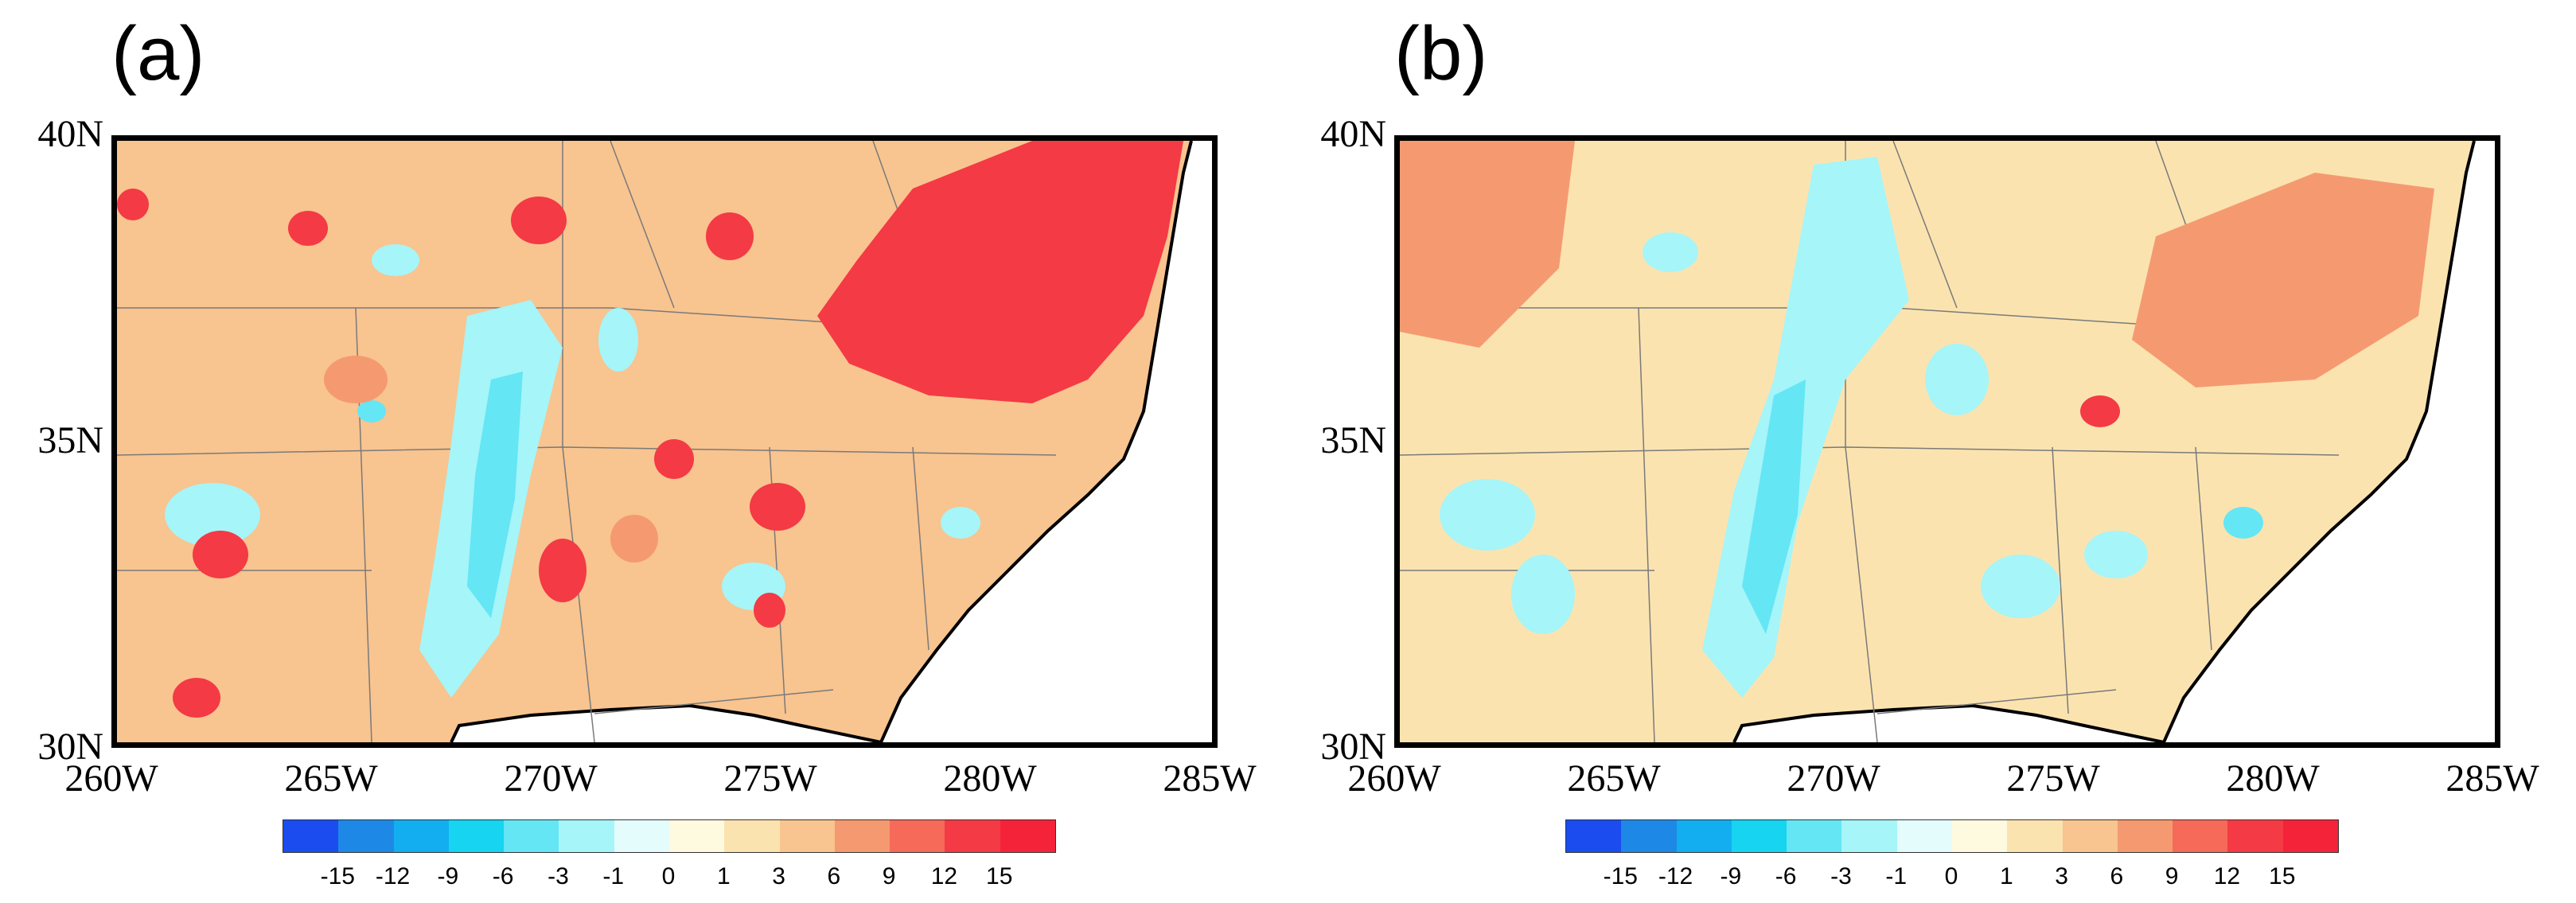 This screenshot has height=903, width=2576. I want to click on panel-label-a: (a), so click(158, 53).